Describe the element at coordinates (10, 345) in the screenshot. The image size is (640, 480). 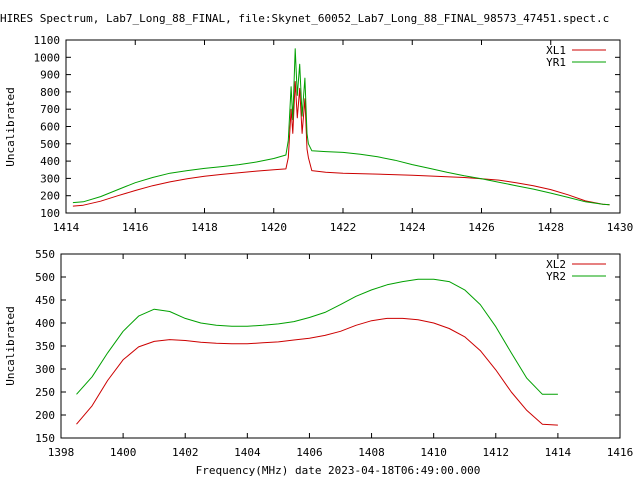
I see `bottom-y-axis-label: Uncalibrated` at that location.